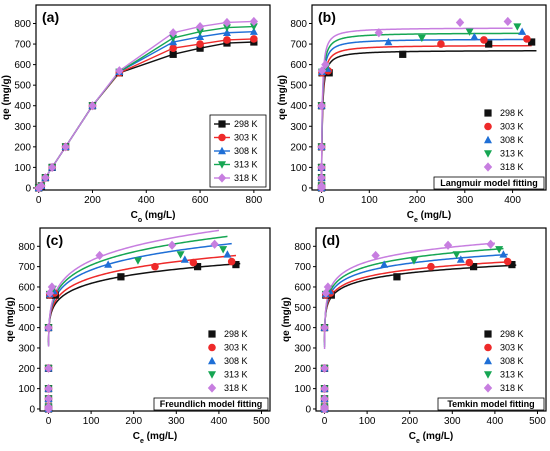  What do you see at coordinates (331, 240) in the screenshot?
I see `panel-label: (d)` at bounding box center [331, 240].